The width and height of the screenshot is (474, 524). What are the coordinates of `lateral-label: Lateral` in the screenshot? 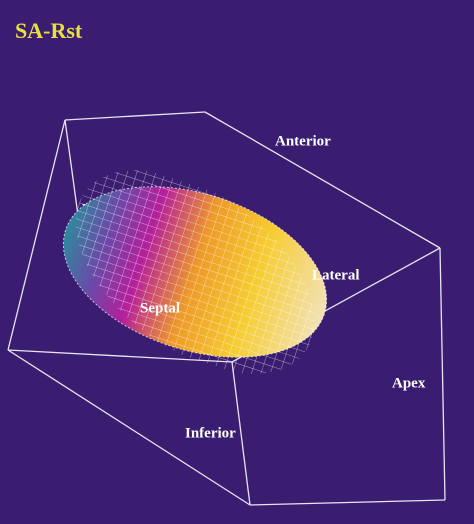 It's located at (335, 275).